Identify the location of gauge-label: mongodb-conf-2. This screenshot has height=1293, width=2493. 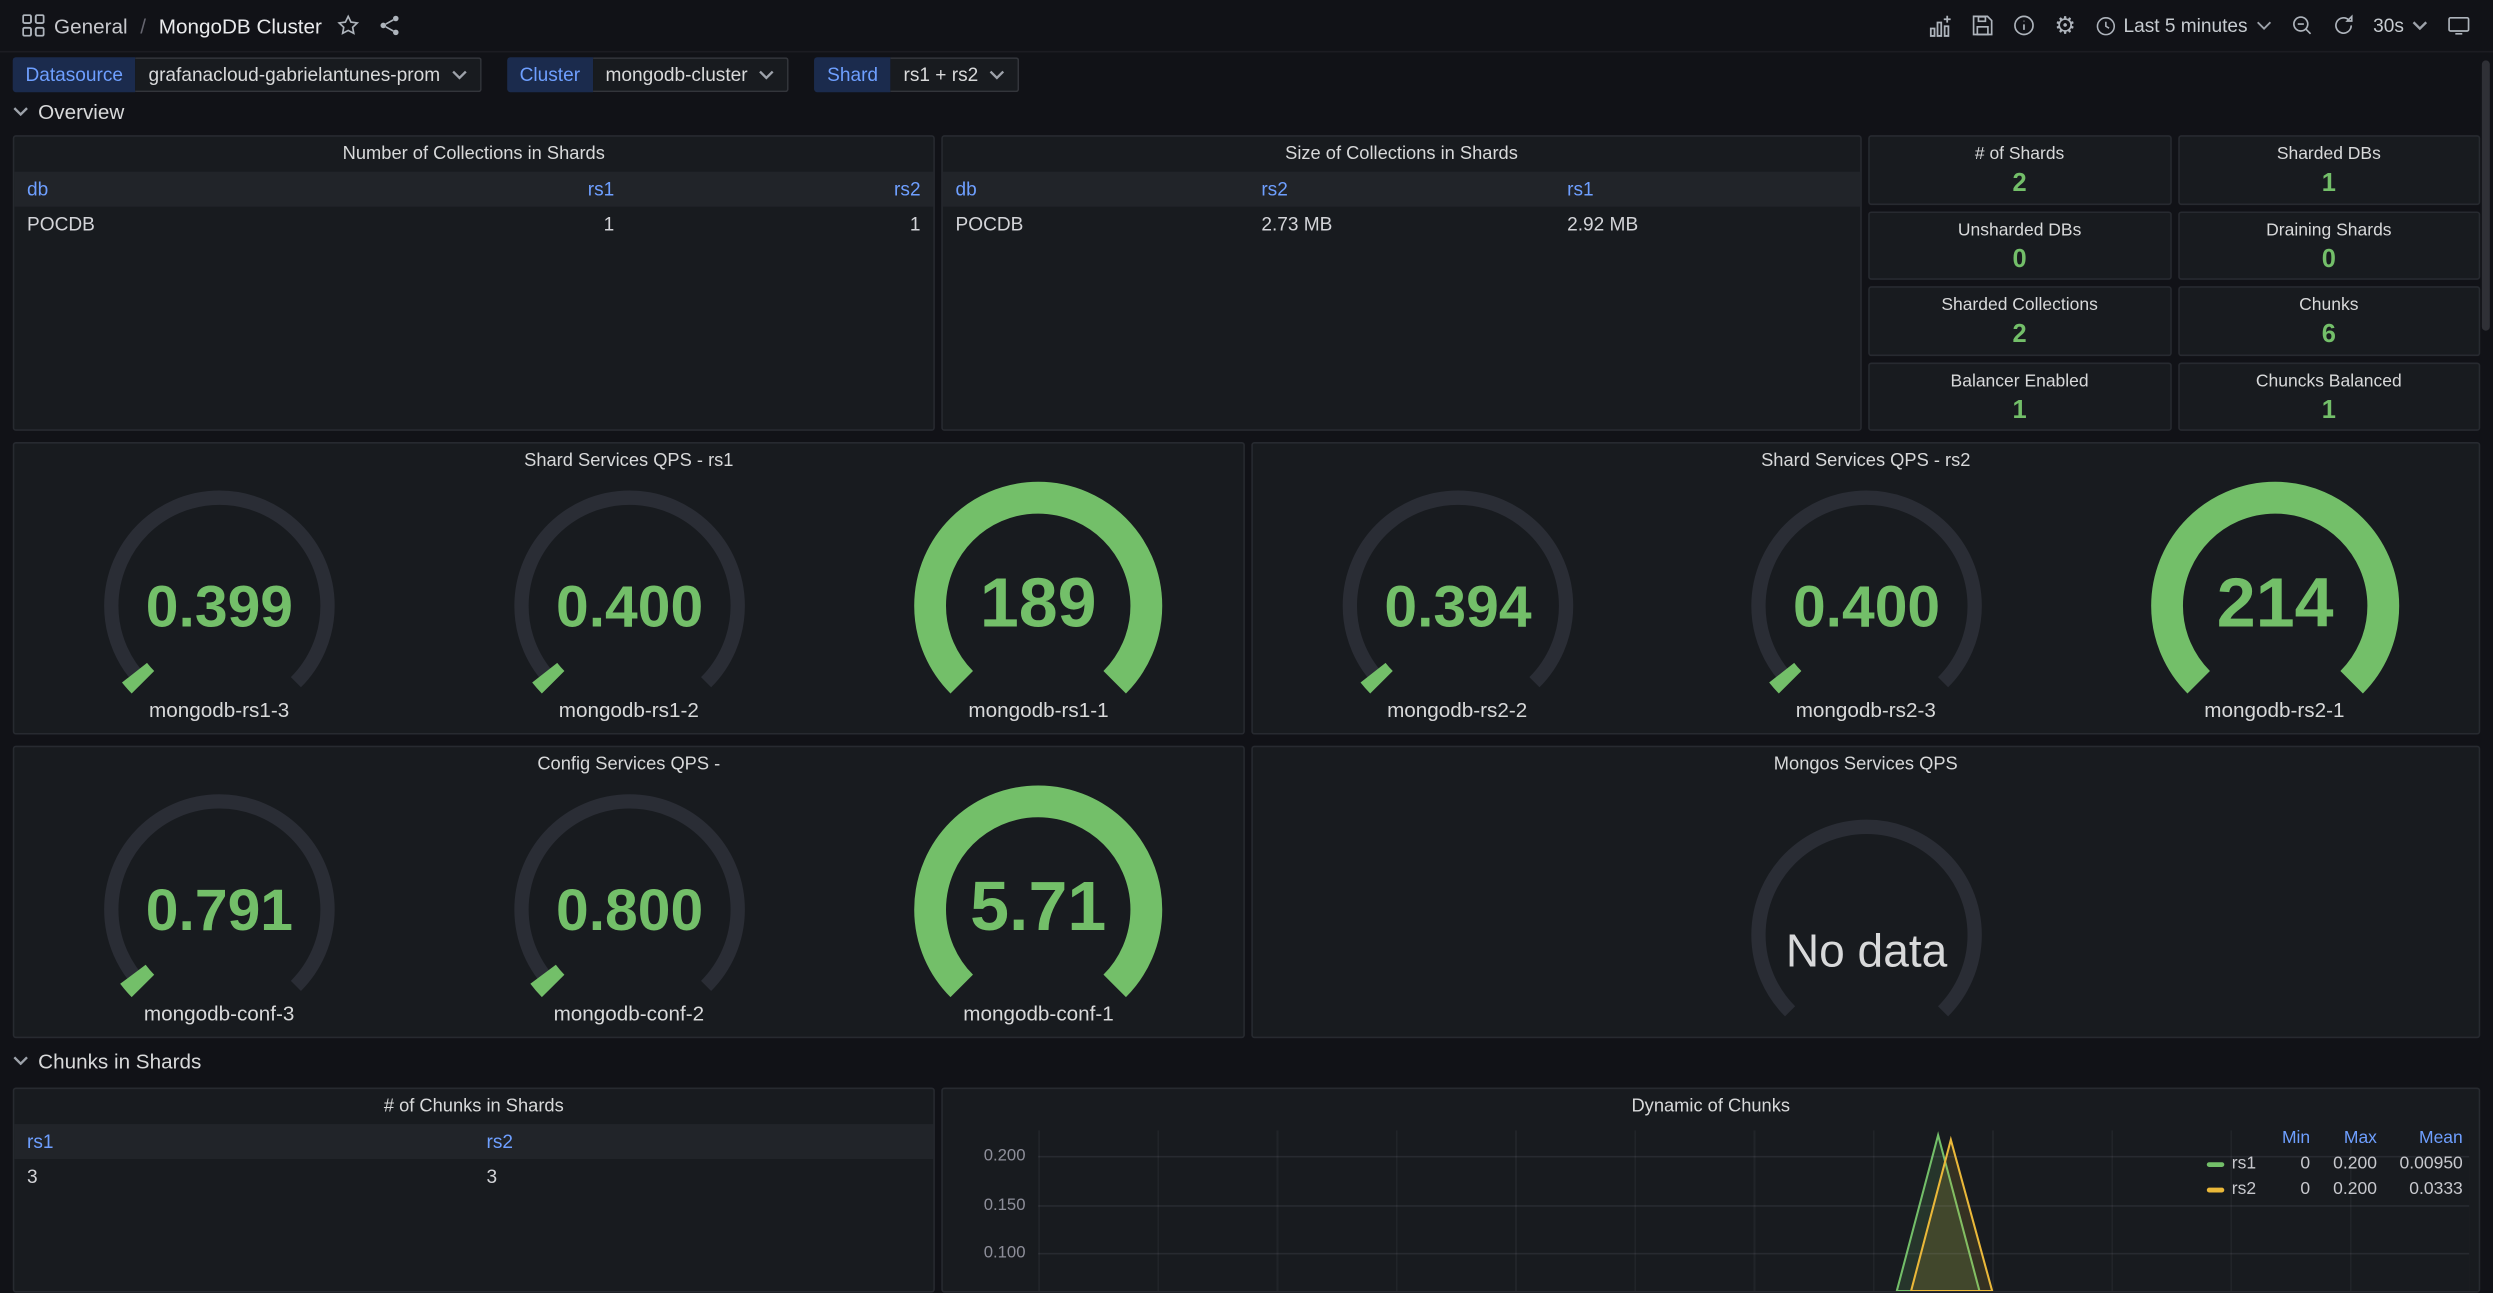
(629, 1013).